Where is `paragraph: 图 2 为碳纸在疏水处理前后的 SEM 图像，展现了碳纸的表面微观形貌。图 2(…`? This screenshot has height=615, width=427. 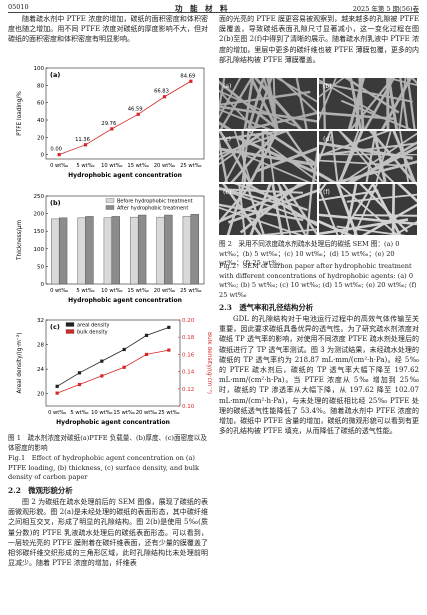
paragraph: 图 2 为碳纸在疏水处理前后的 SEM 图像，展现了碳纸的表面微观形貌。图 2(… is located at coordinates (108, 533).